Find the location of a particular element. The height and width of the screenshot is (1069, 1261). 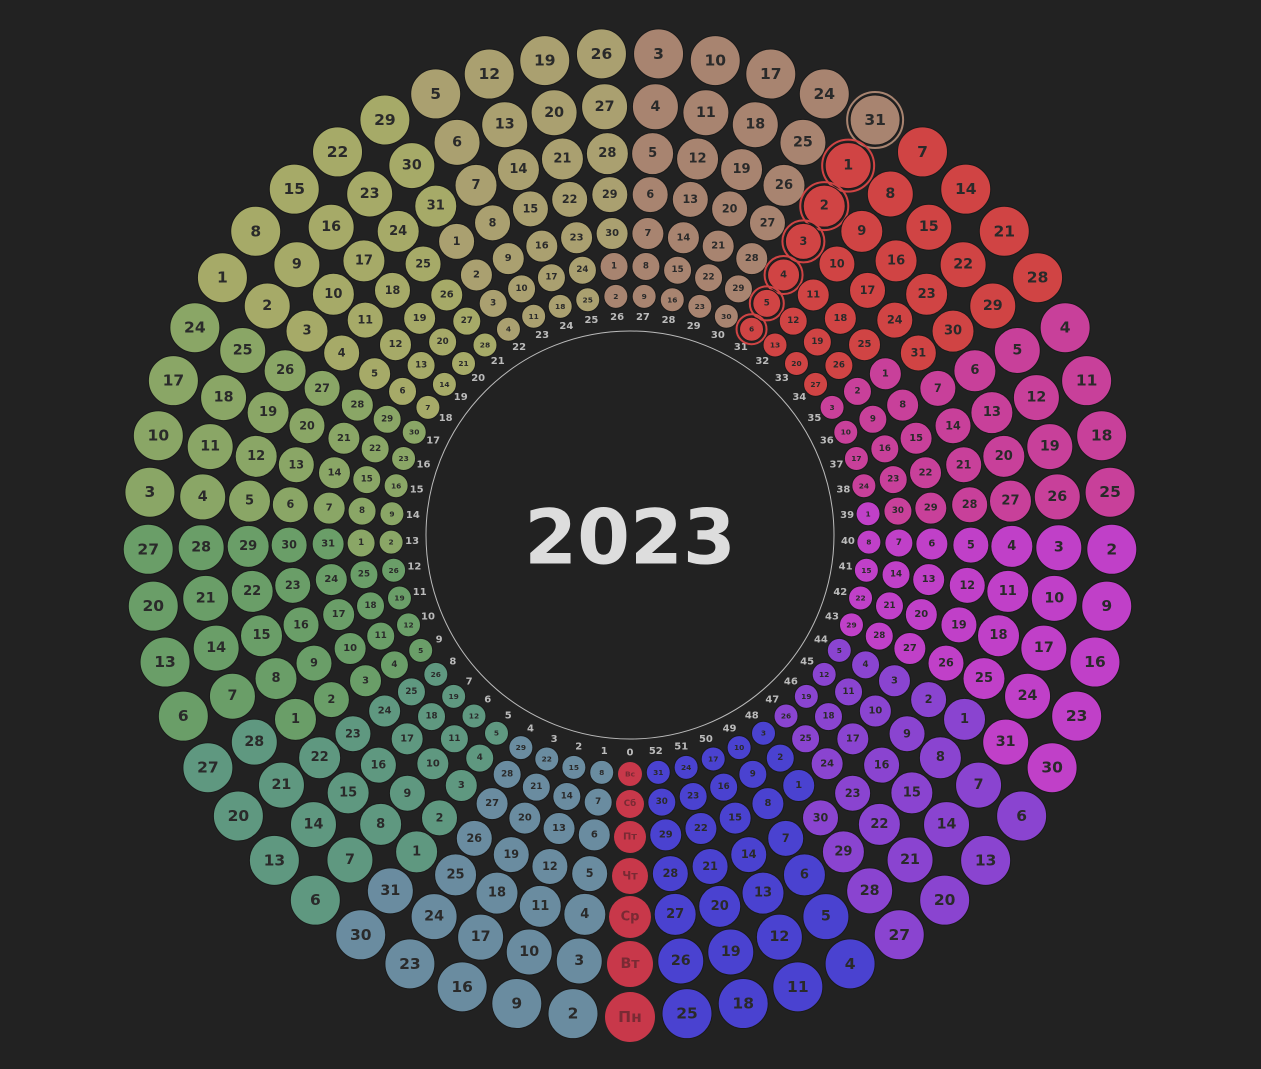

week-number: 5 is located at coordinates (508, 715).